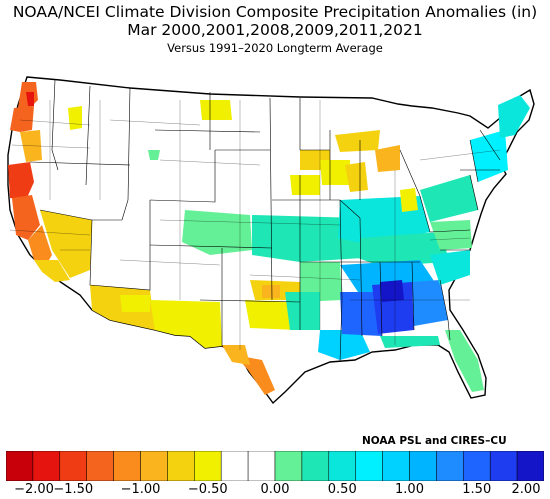 The width and height of the screenshot is (550, 499). What do you see at coordinates (52, 271) in the screenshot?
I see `region-ca-south` at bounding box center [52, 271].